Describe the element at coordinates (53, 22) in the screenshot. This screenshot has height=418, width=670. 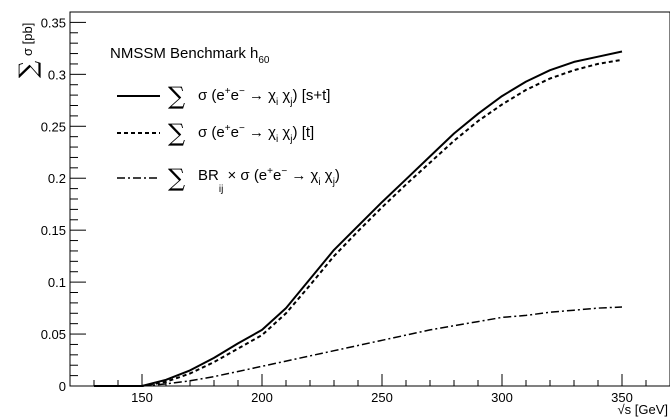
I see `y-tick-label: 0.35` at that location.